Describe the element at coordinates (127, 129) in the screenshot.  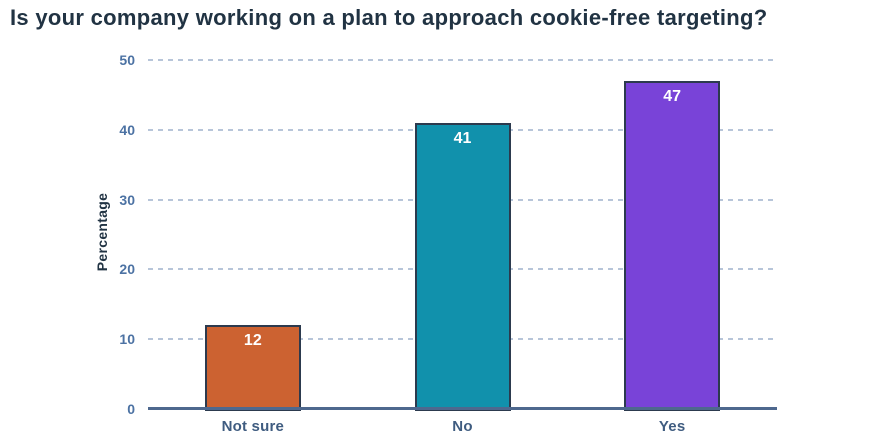
I see `y-tick-label-40: 40` at that location.